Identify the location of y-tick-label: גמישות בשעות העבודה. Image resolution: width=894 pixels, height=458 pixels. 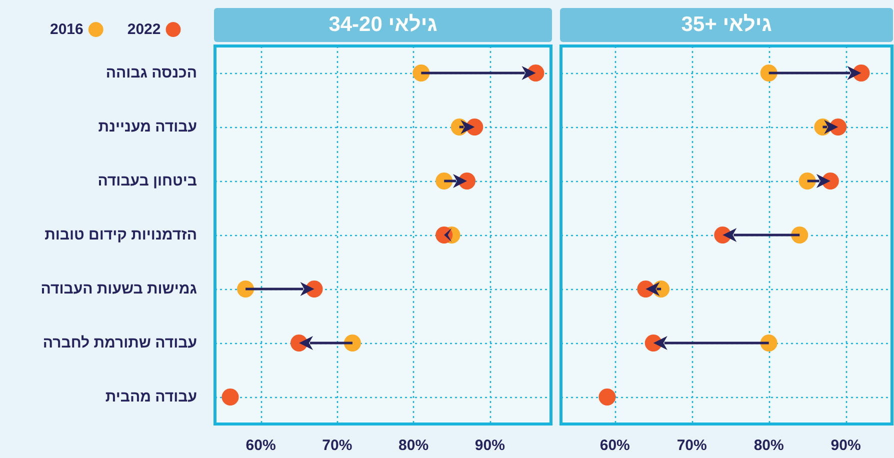
(118, 289).